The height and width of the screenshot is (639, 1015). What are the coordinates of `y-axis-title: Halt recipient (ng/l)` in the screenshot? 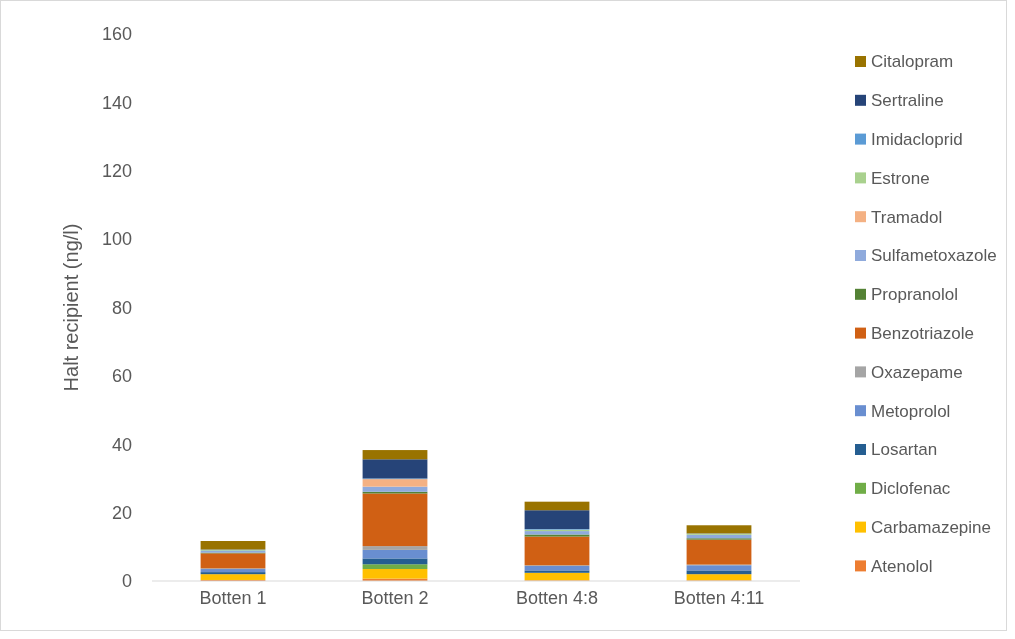 It's located at (71, 307).